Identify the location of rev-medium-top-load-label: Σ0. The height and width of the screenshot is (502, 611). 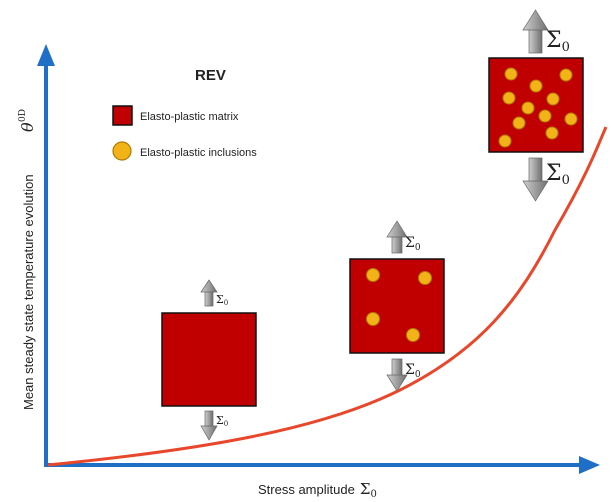
(413, 244).